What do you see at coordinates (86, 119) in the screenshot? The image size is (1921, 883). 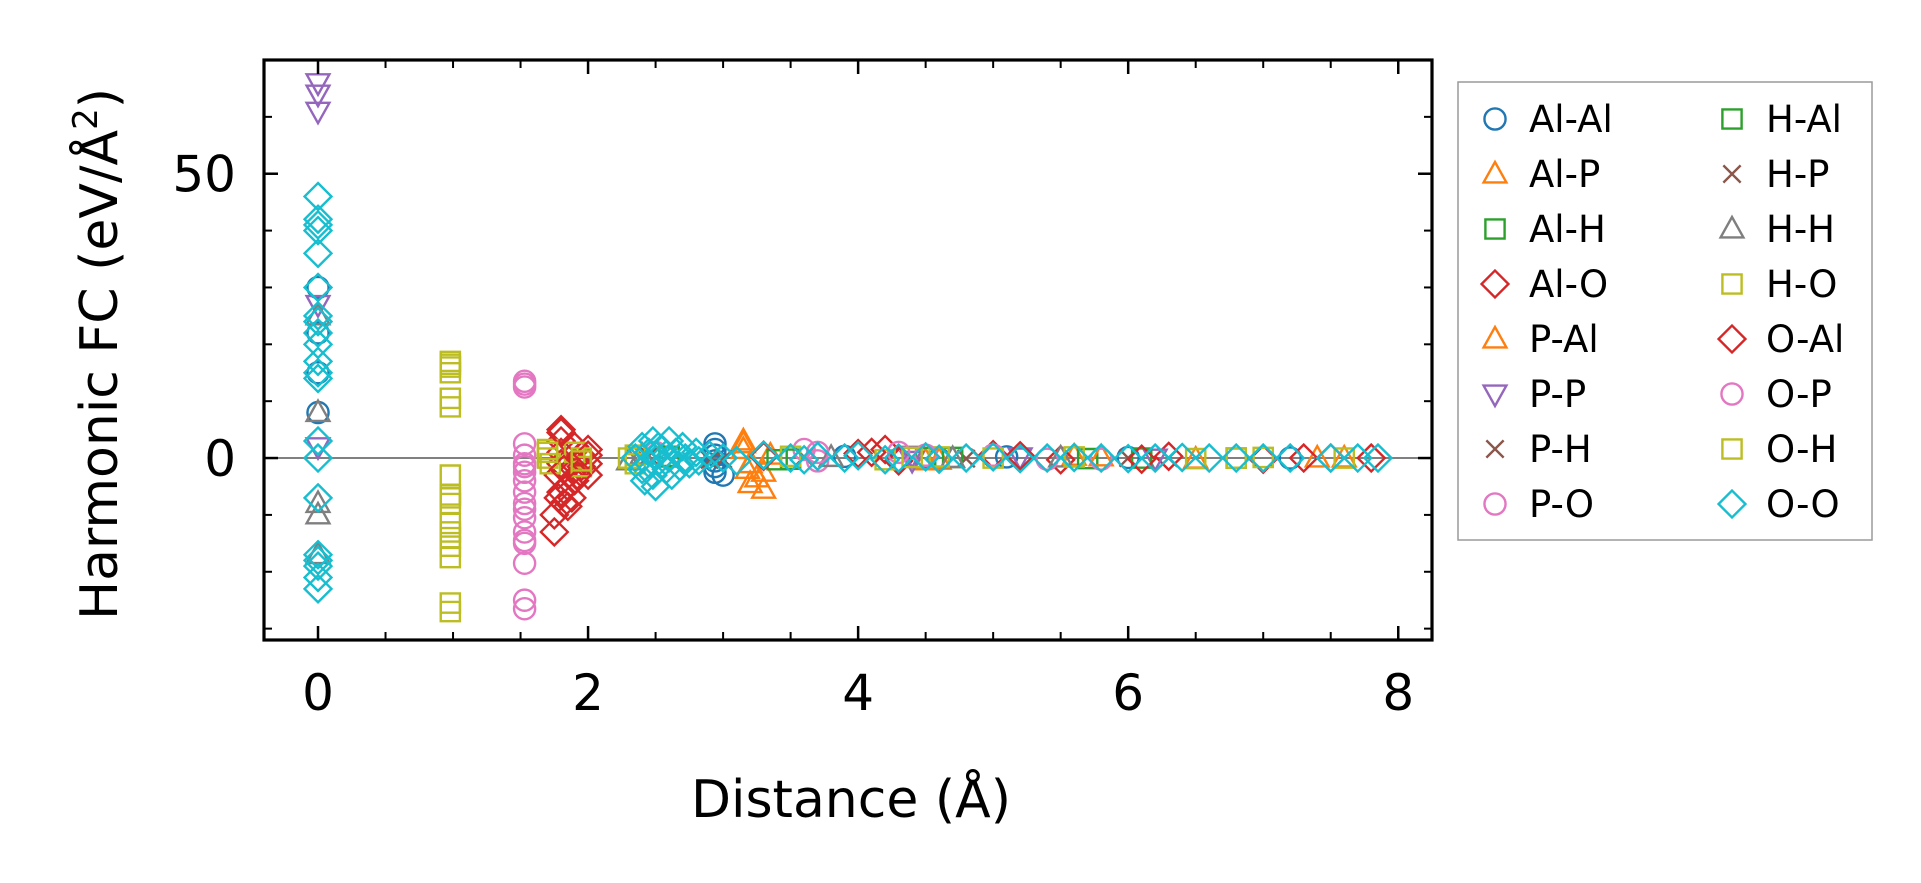 I see `y-axis-label-sup: 2` at bounding box center [86, 119].